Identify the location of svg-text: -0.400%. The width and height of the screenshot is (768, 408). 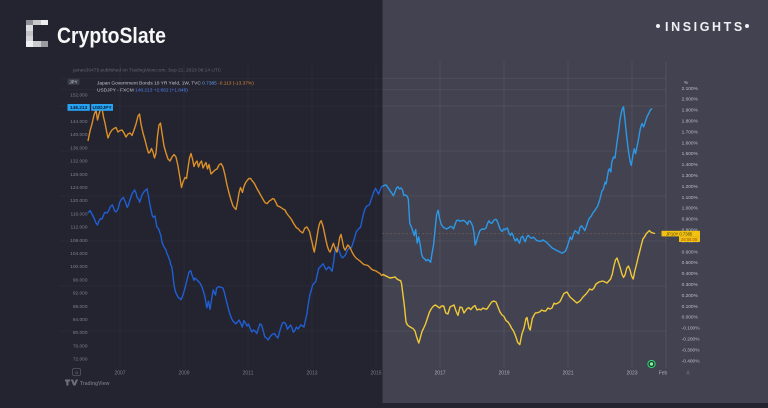
(691, 361).